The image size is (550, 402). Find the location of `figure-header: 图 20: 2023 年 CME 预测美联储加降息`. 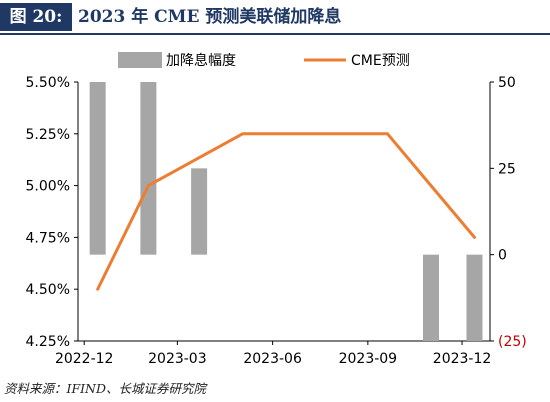

figure-header: 图 20: 2023 年 CME 预测美联储加降息 is located at coordinates (275, 17).